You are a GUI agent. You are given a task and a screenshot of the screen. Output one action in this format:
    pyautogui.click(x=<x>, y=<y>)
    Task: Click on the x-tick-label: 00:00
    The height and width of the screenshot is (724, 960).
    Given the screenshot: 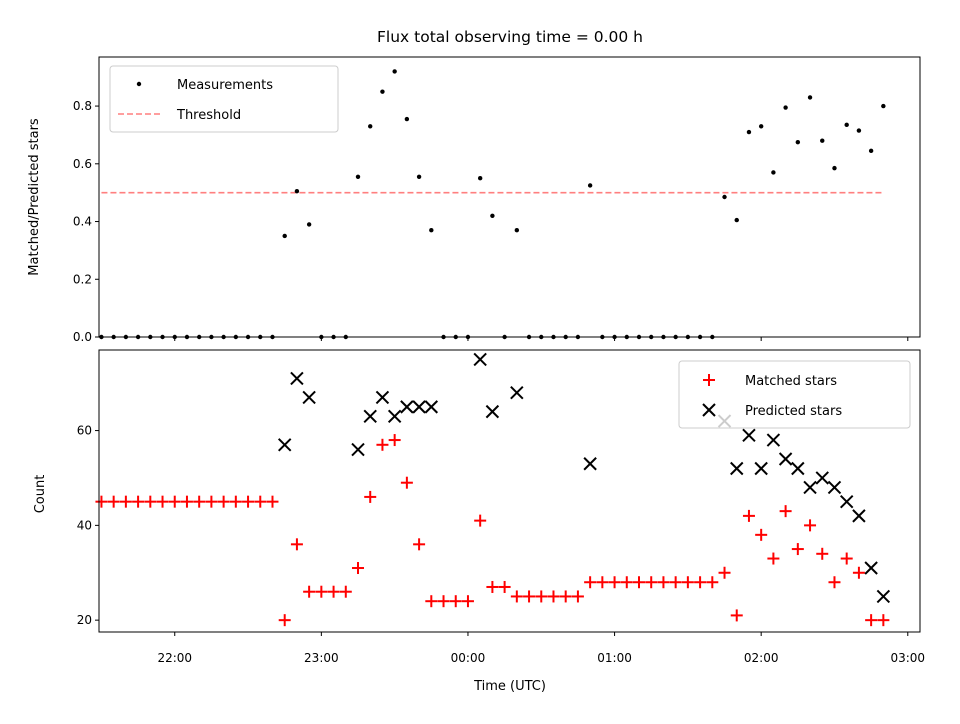 What is the action you would take?
    pyautogui.click(x=468, y=658)
    